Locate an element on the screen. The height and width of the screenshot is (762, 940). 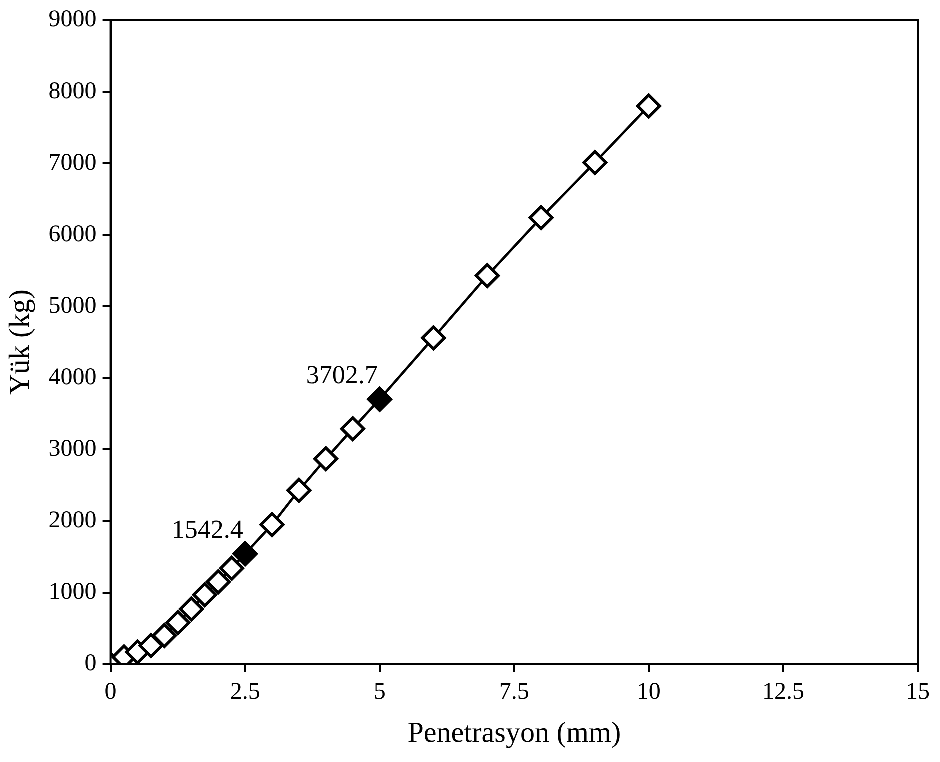
x-tick-label: 2.5 is located at coordinates (245, 692).